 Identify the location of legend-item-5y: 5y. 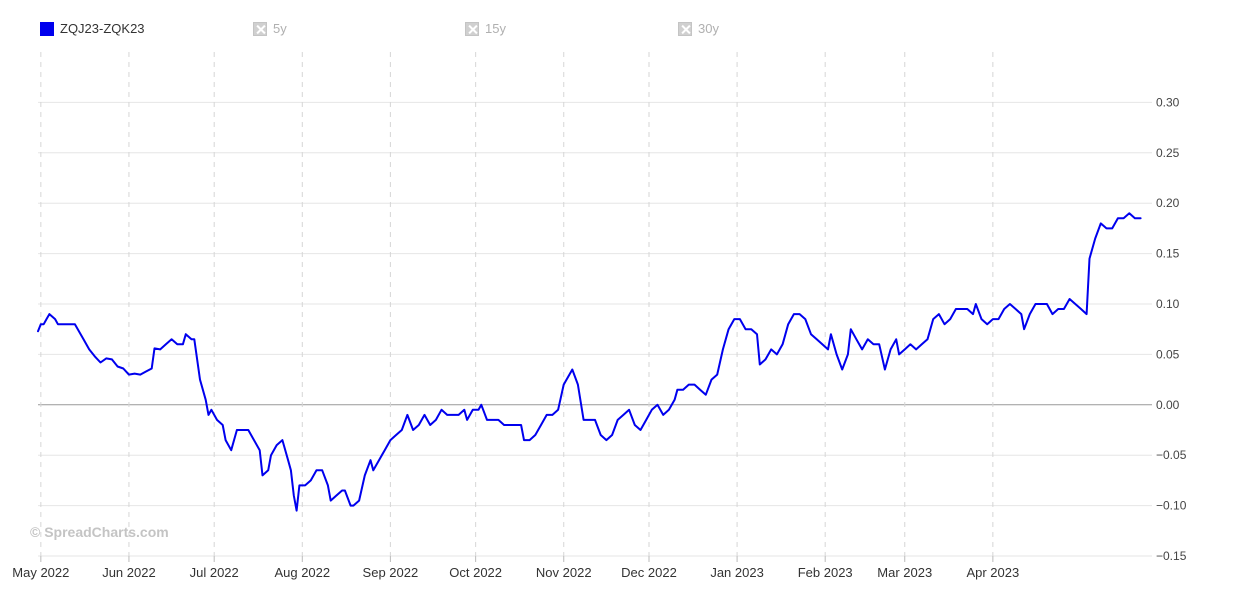
(270, 28).